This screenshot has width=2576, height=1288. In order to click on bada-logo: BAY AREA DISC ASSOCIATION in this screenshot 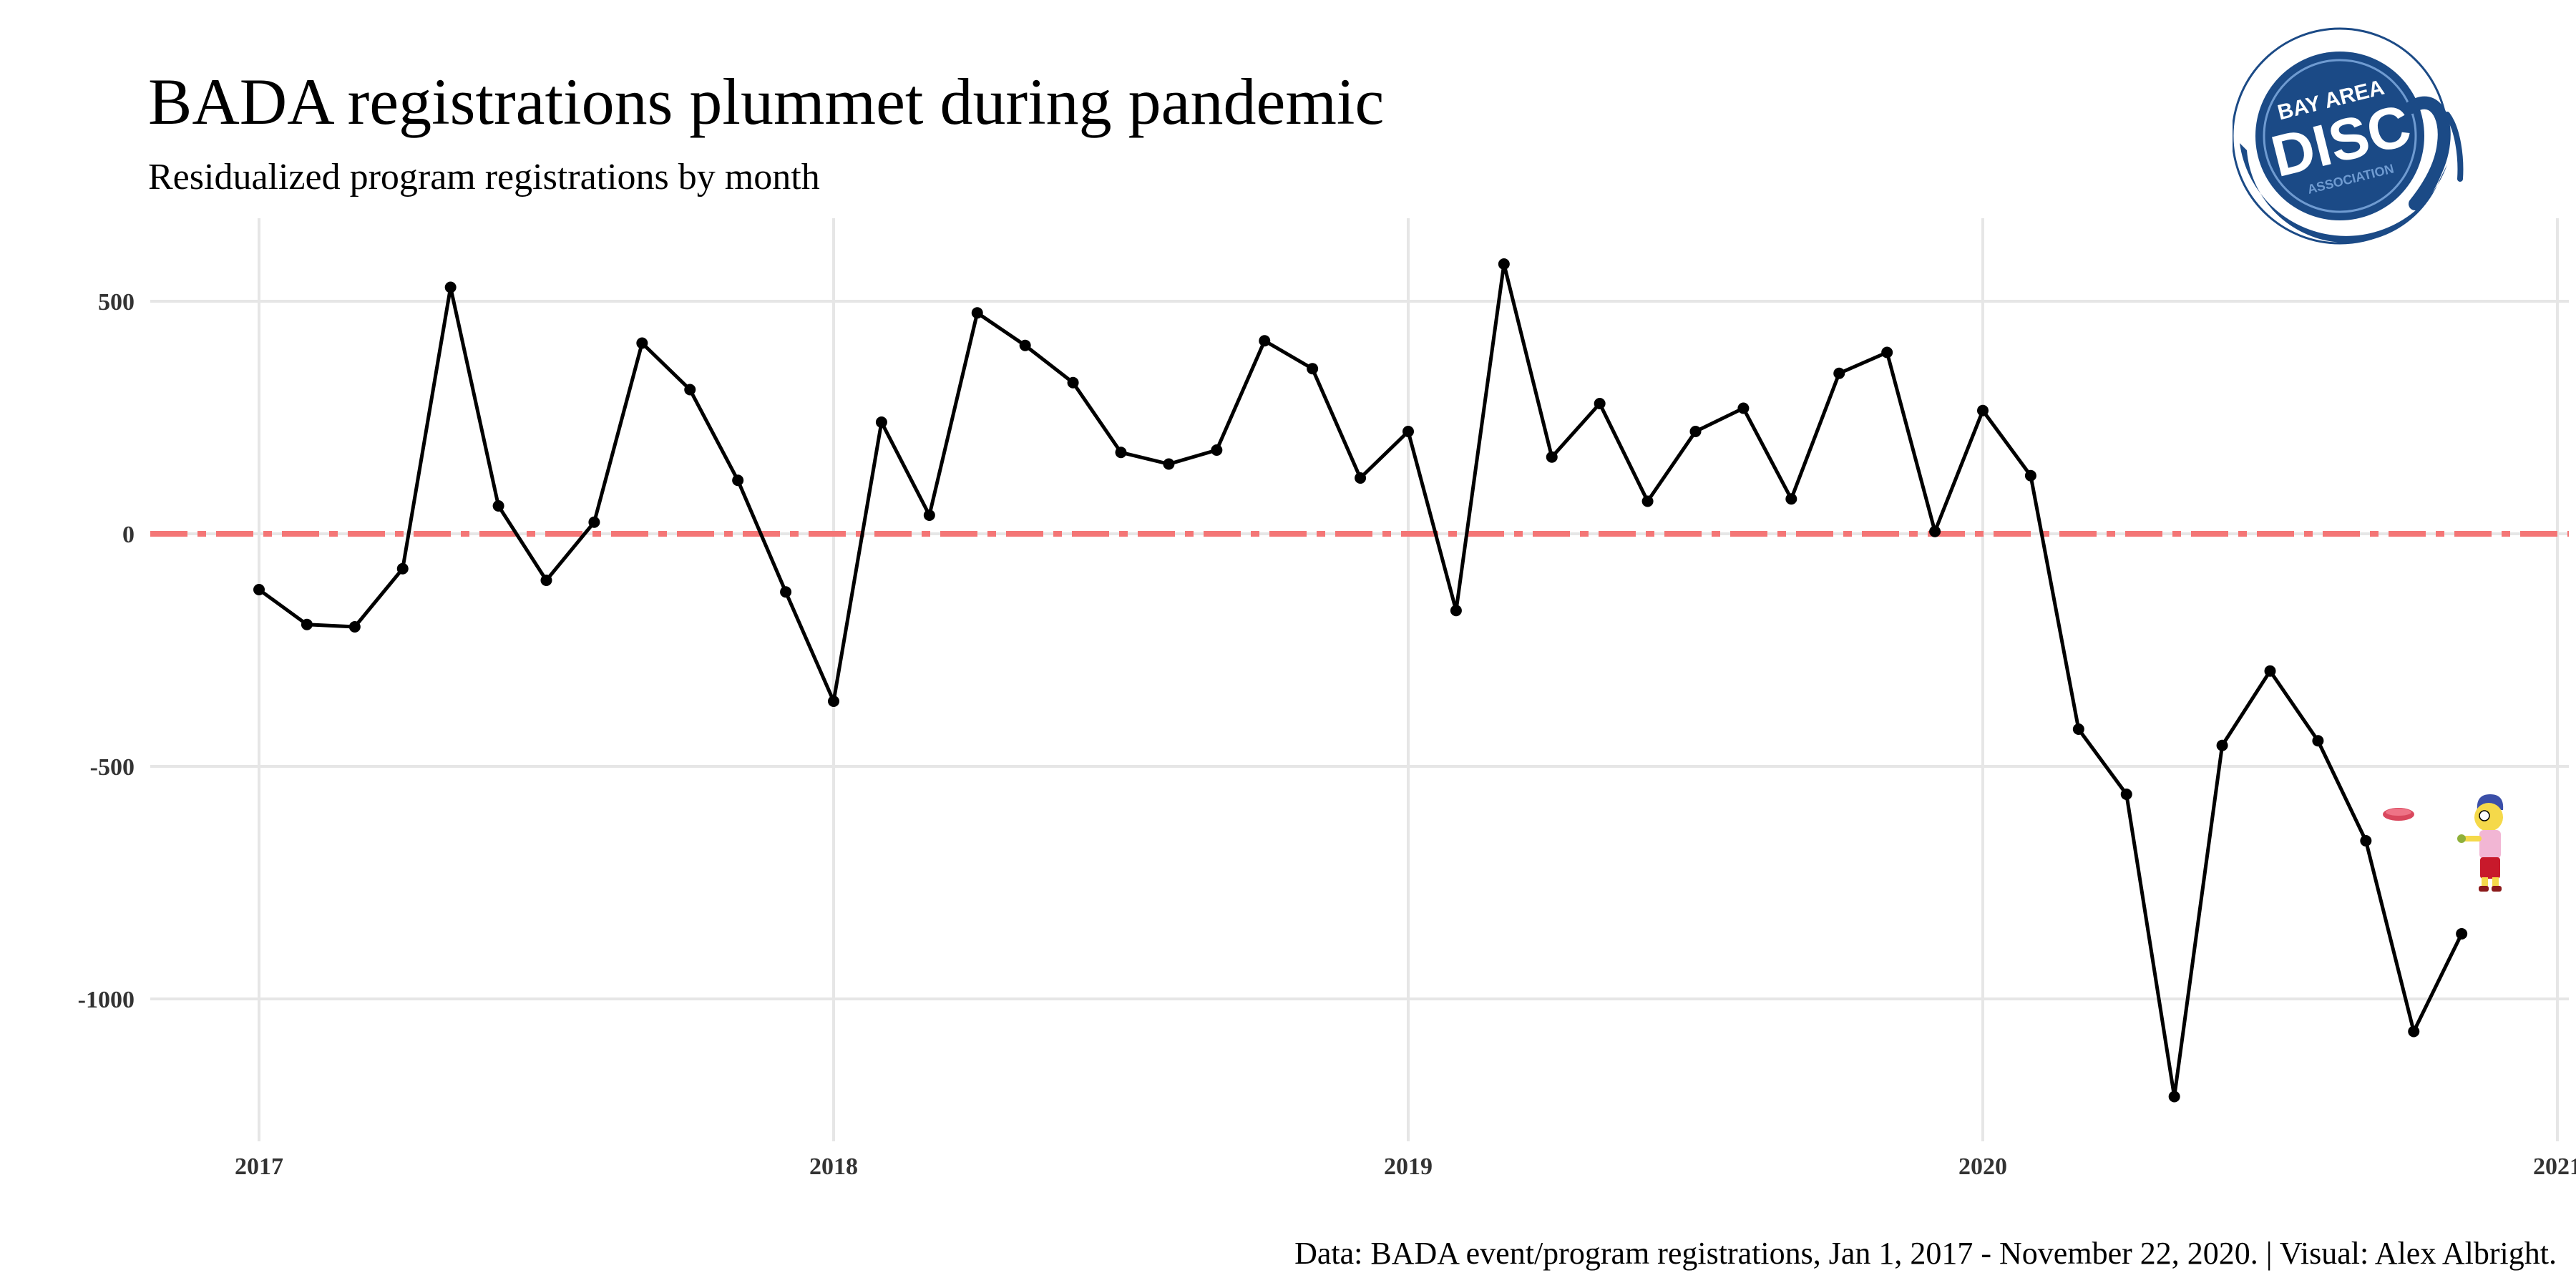, I will do `click(2348, 136)`.